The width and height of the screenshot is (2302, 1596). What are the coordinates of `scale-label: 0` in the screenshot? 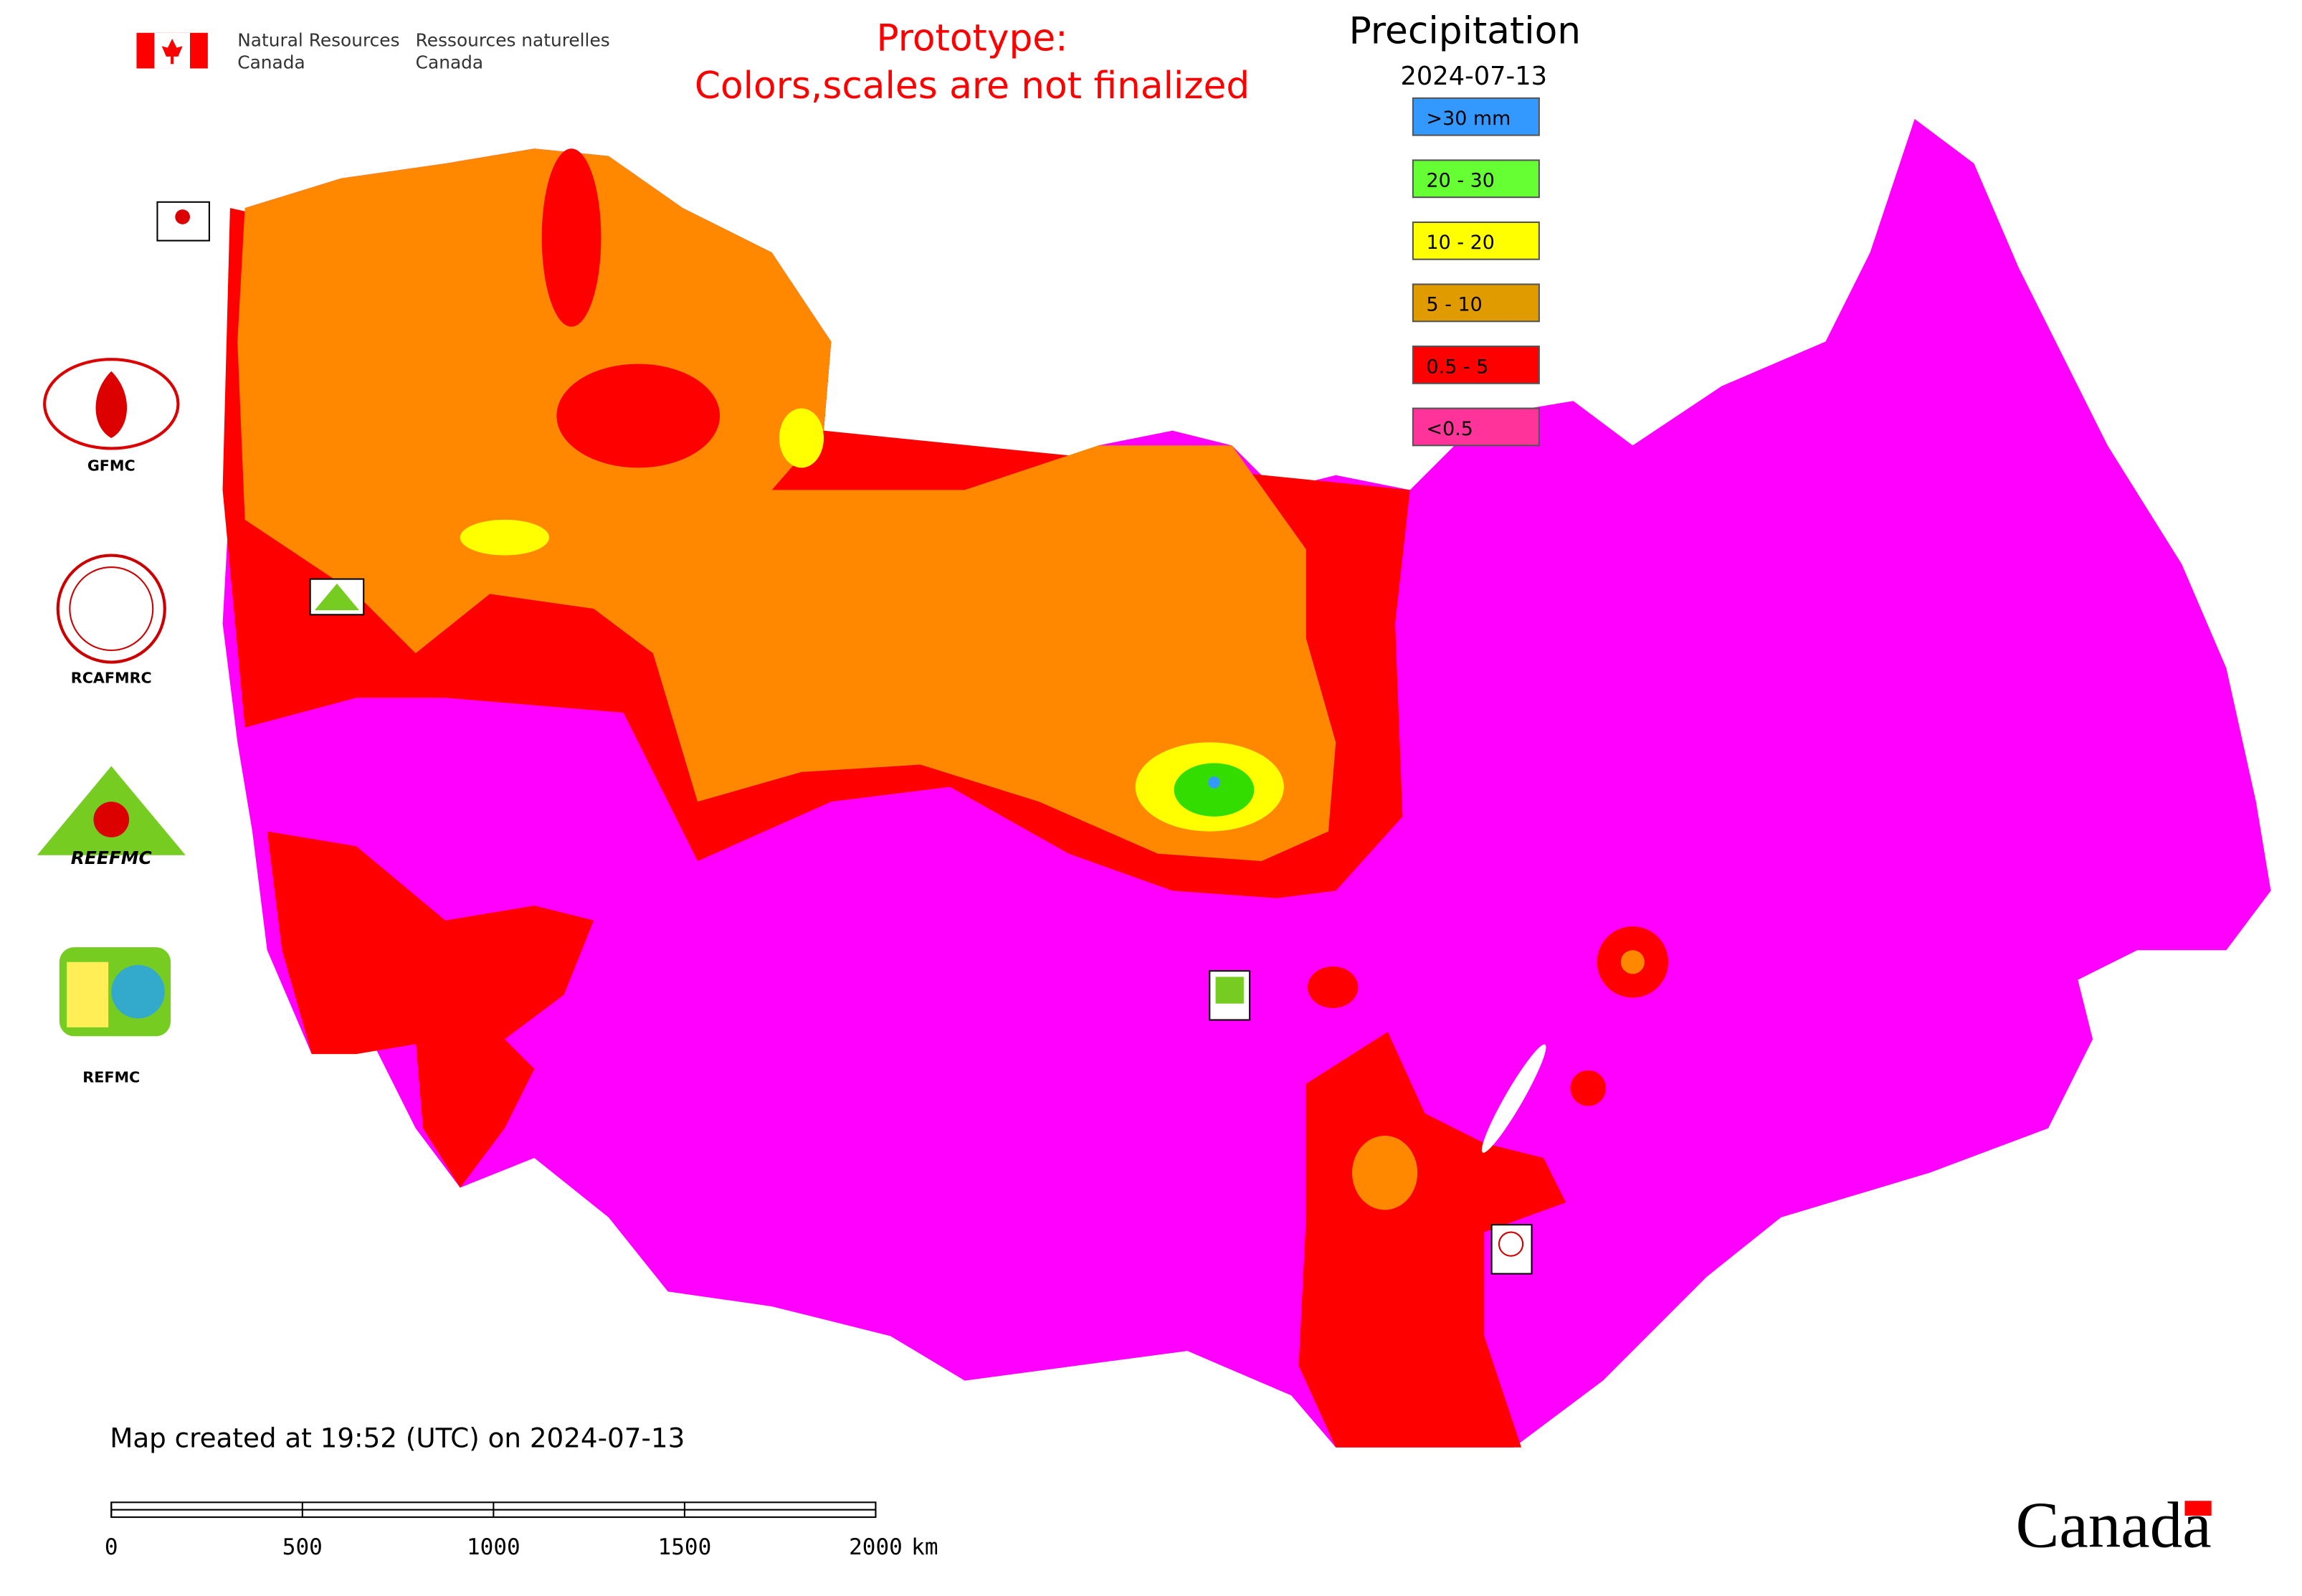 It's located at (112, 1547).